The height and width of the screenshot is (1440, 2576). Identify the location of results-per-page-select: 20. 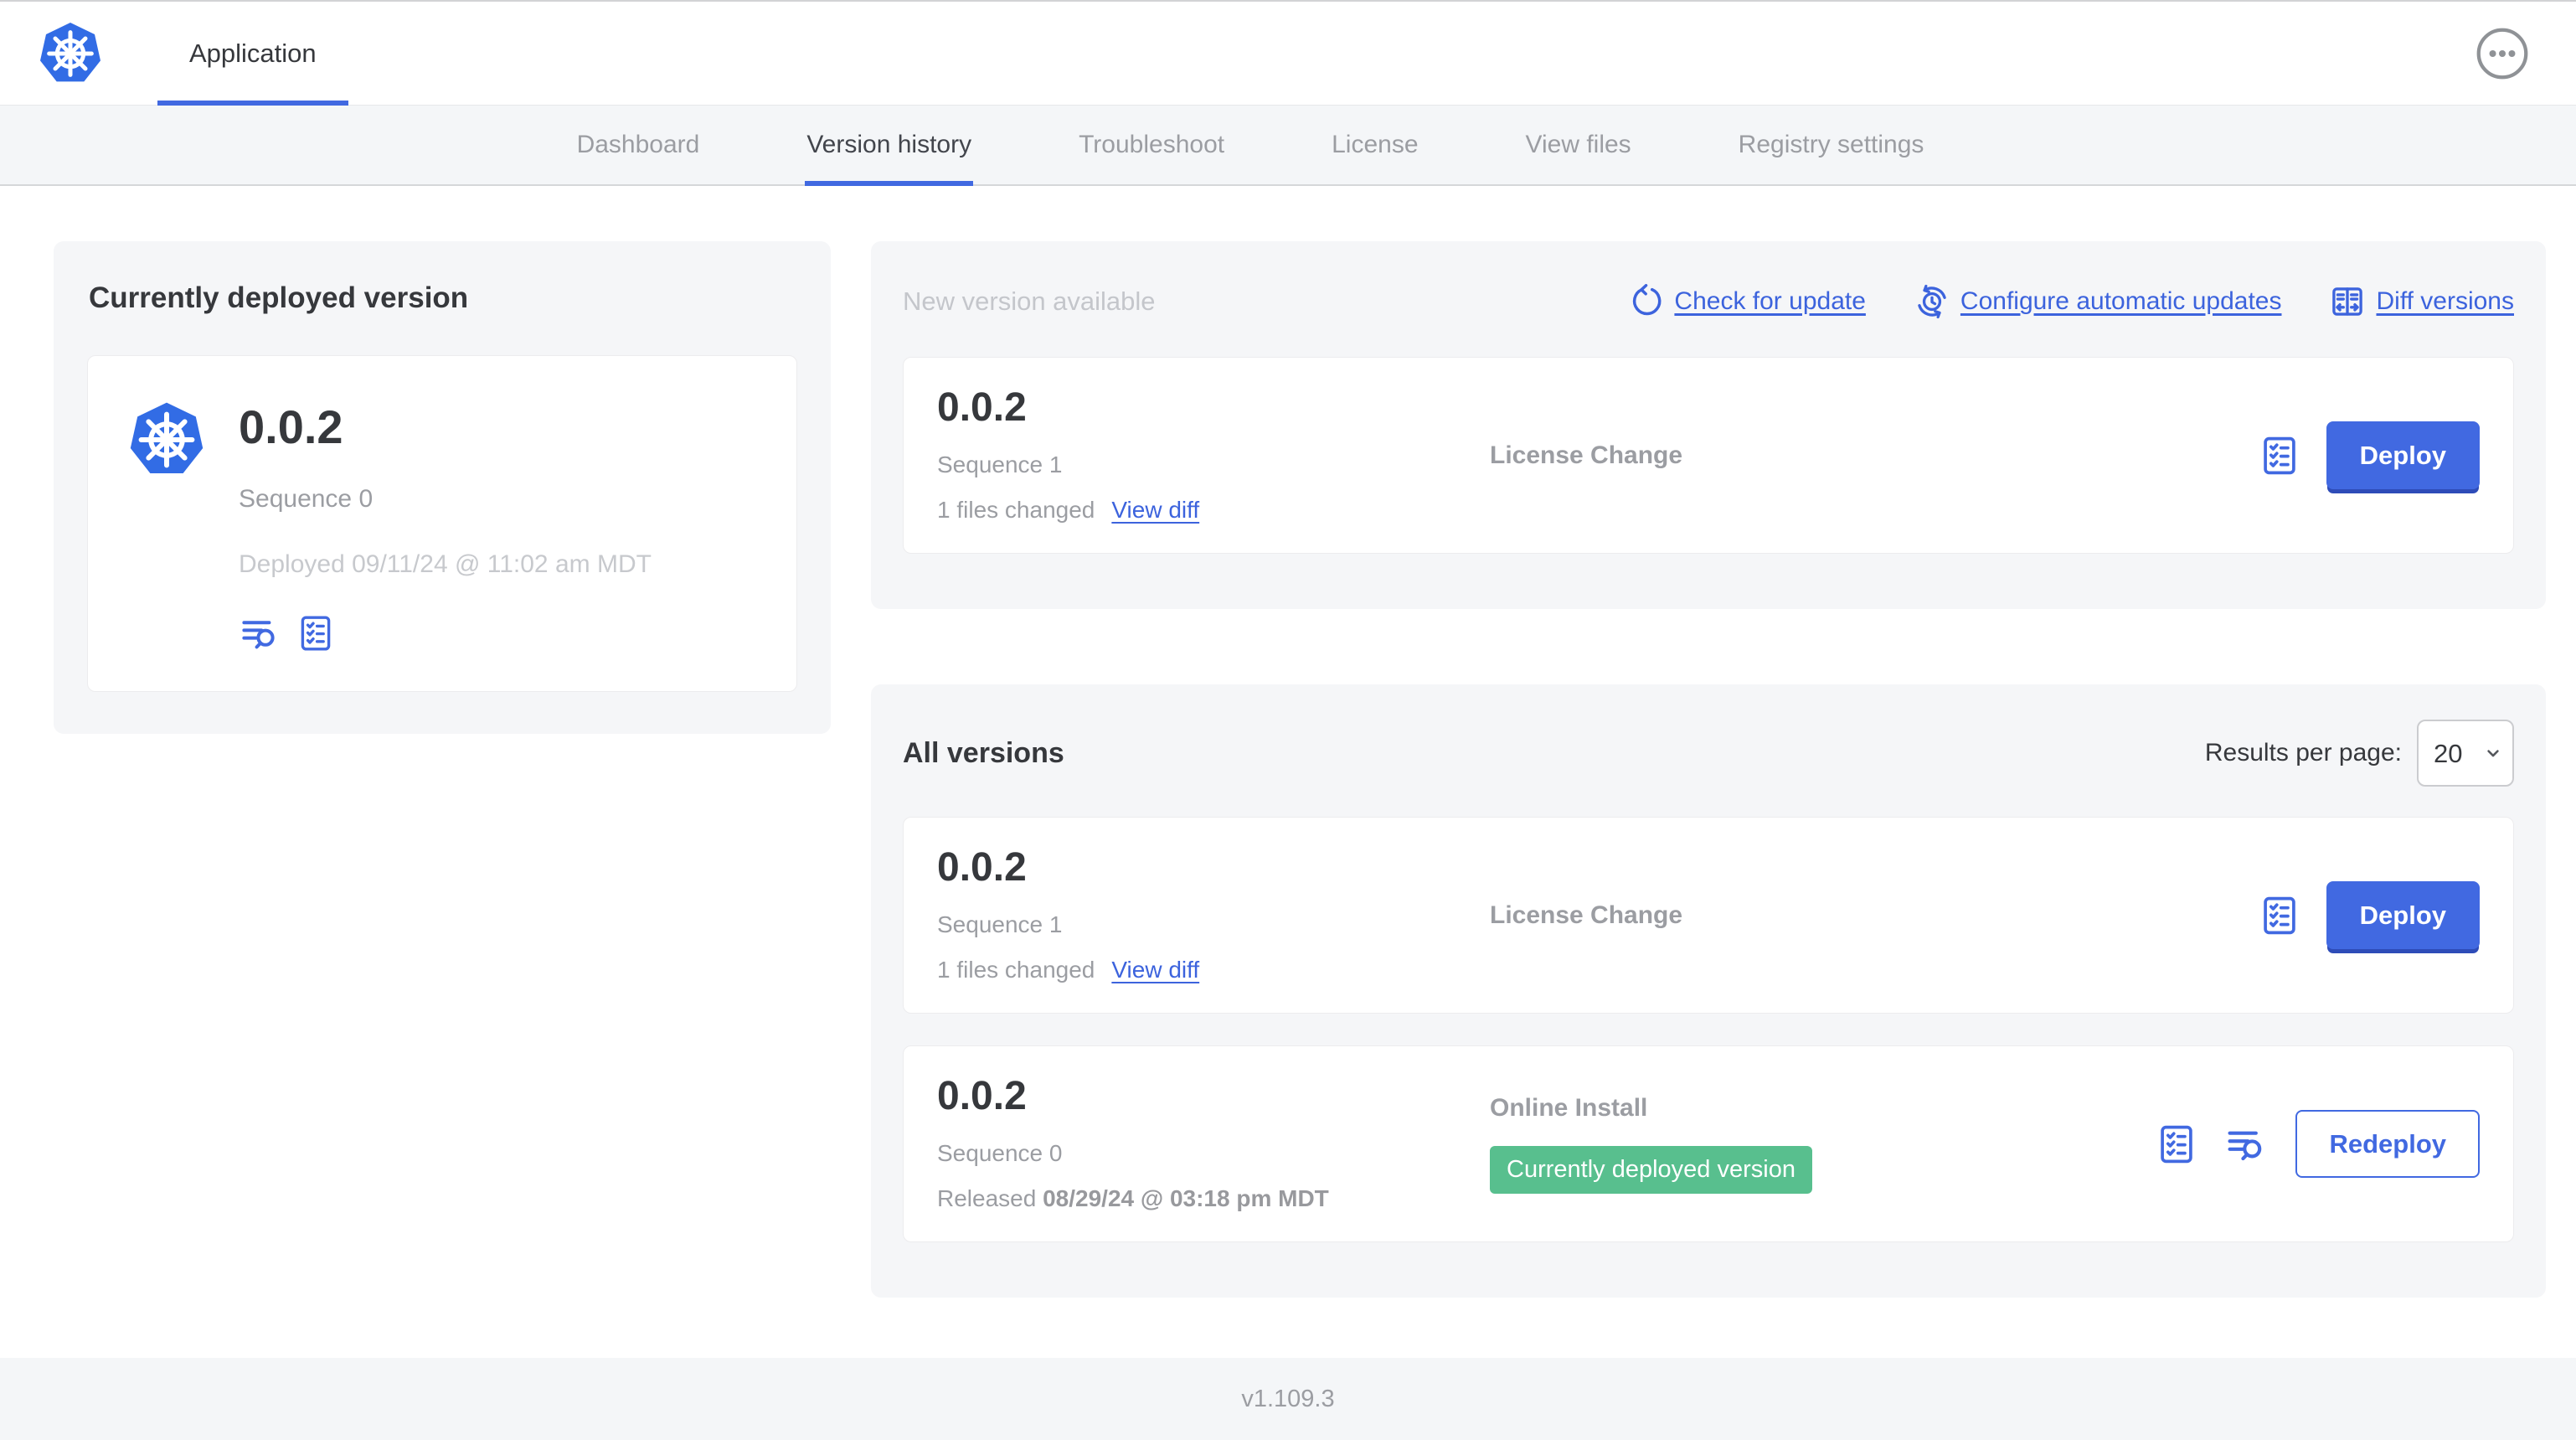
(2465, 753).